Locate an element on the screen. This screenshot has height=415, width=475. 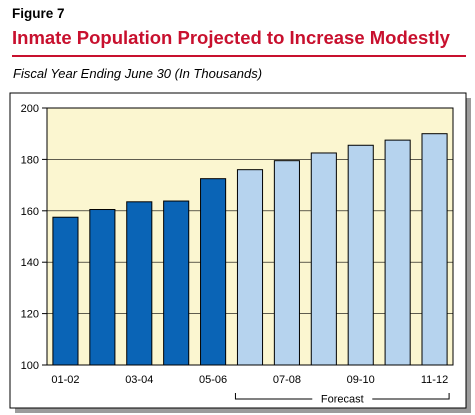
forecast-label-backdrop is located at coordinates (342, 399).